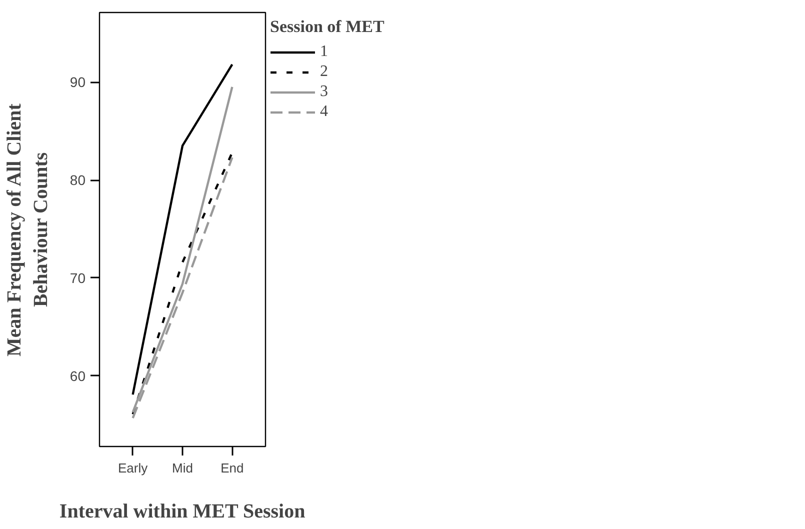 The width and height of the screenshot is (805, 529). What do you see at coordinates (182, 468) in the screenshot?
I see `x-tick-label: Mid` at bounding box center [182, 468].